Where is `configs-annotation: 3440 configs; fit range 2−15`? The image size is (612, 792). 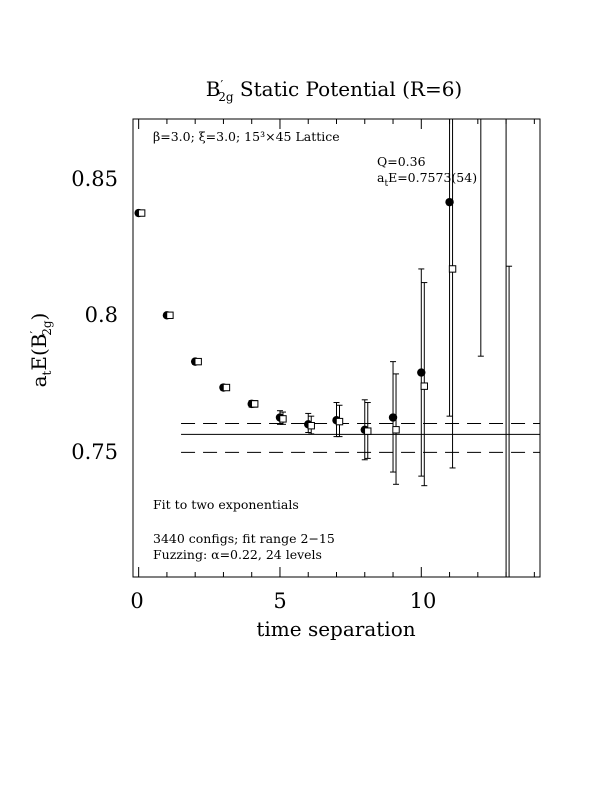 configs-annotation: 3440 configs; fit range 2−15 is located at coordinates (244, 538).